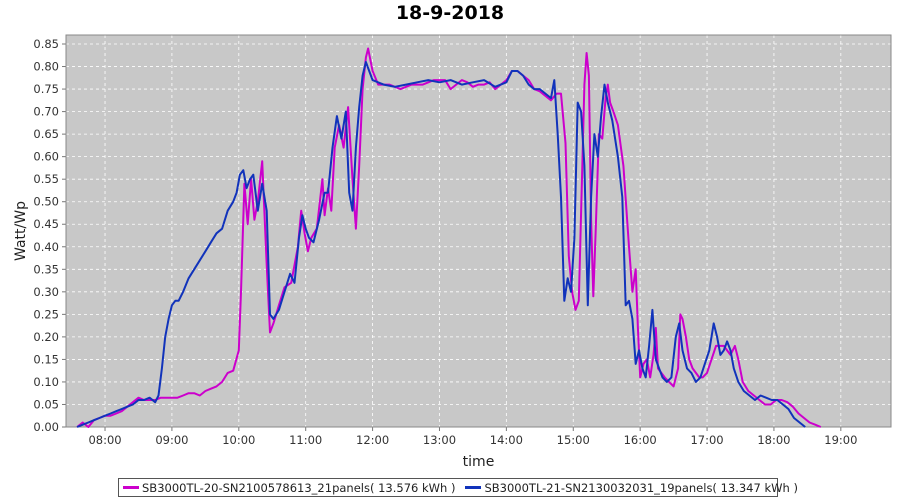  What do you see at coordinates (46, 314) in the screenshot?
I see `y-tick-label: 0.25` at bounding box center [46, 314].